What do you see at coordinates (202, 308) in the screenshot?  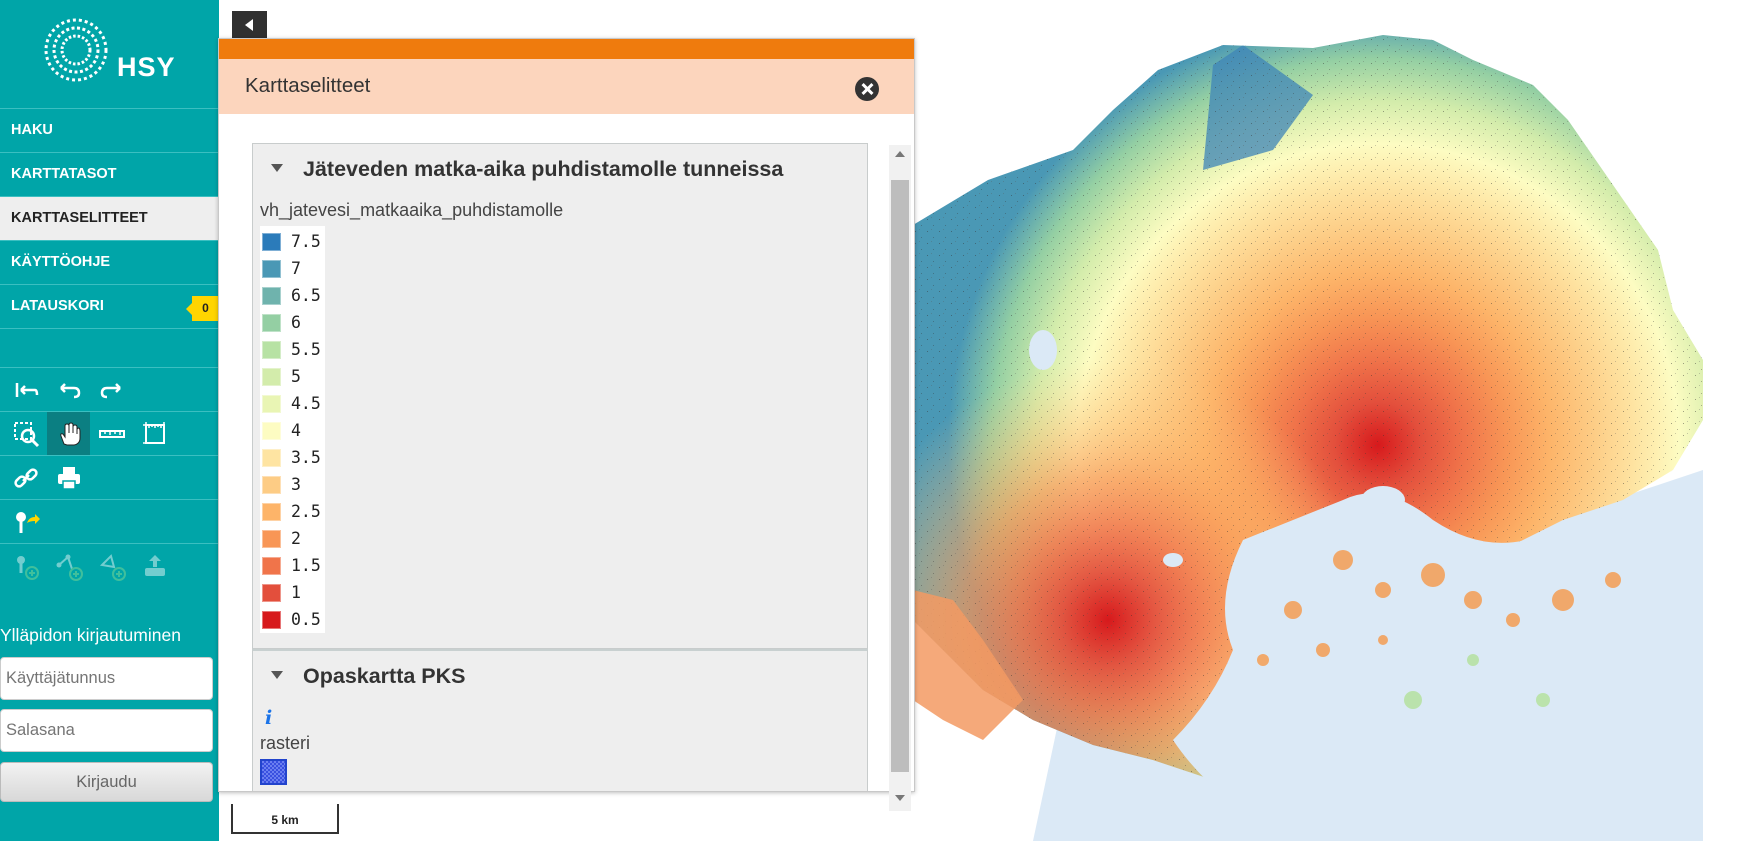 I see `download-count-badge: 0` at bounding box center [202, 308].